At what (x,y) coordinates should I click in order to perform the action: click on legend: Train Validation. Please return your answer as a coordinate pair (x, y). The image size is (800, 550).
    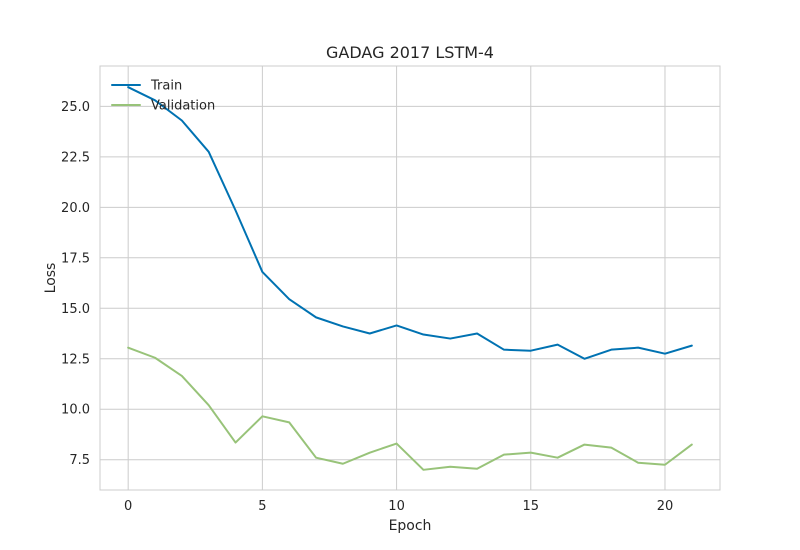
    Looking at the image, I should click on (163, 96).